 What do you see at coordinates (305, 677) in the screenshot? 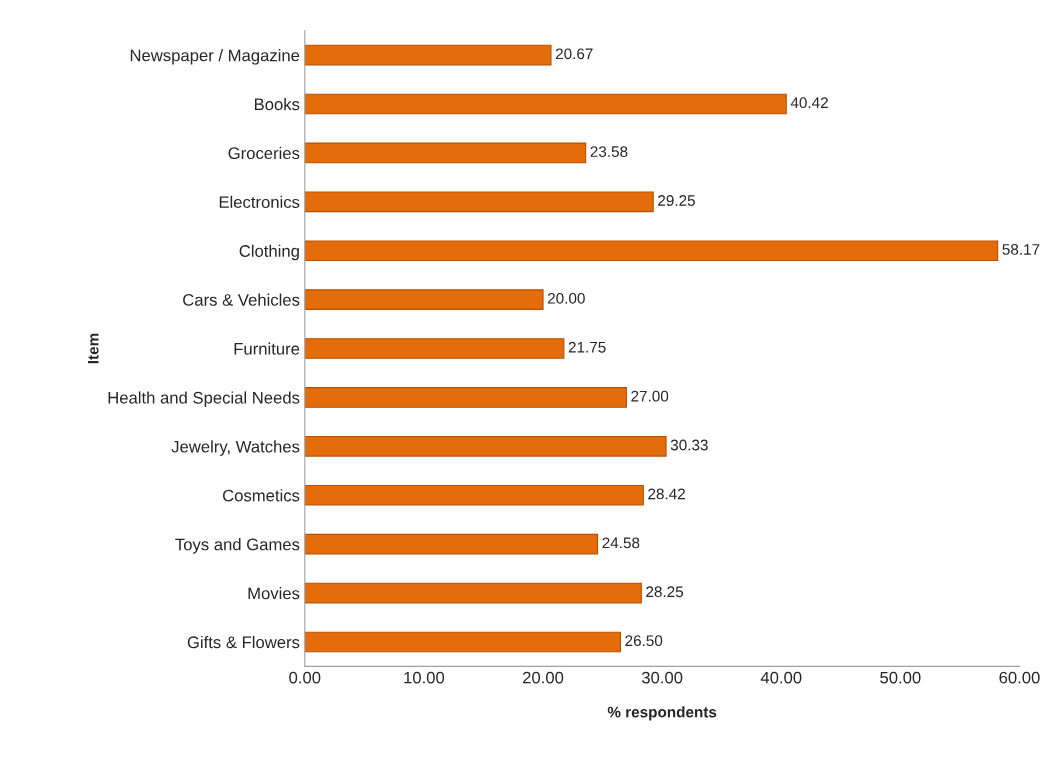
I see `x-tick-label: 0.00` at bounding box center [305, 677].